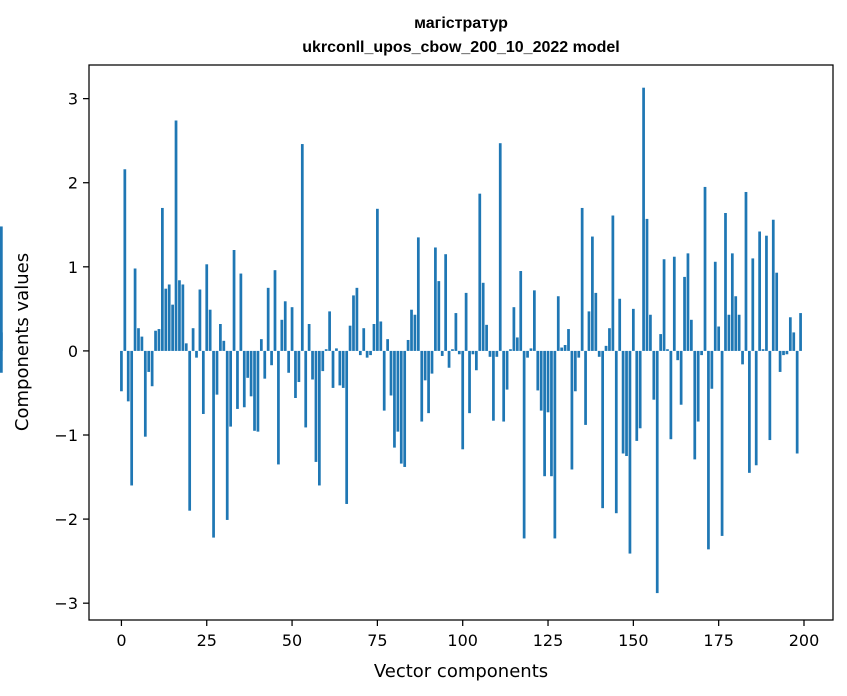 The height and width of the screenshot is (696, 847). Describe the element at coordinates (66, 519) in the screenshot. I see `y-tick-label: −2` at that location.